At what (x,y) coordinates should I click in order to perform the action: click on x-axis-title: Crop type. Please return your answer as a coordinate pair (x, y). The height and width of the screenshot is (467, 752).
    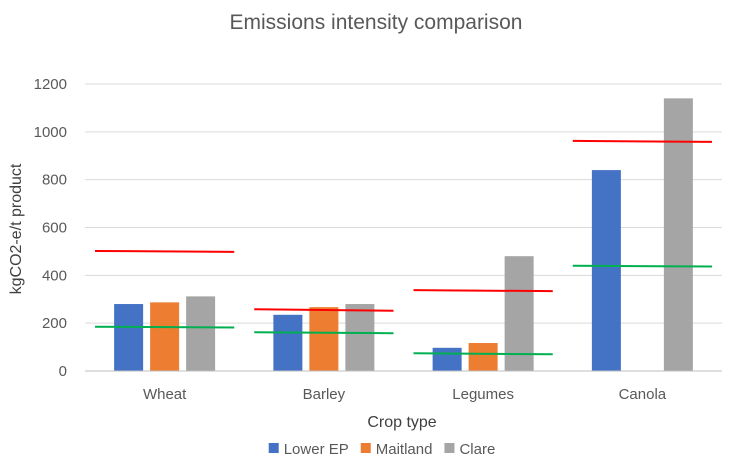
    Looking at the image, I should click on (401, 422).